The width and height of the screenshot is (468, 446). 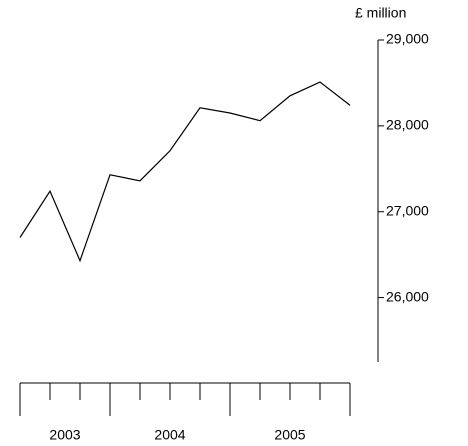 What do you see at coordinates (289, 435) in the screenshot?
I see `x-group-label: 2005` at bounding box center [289, 435].